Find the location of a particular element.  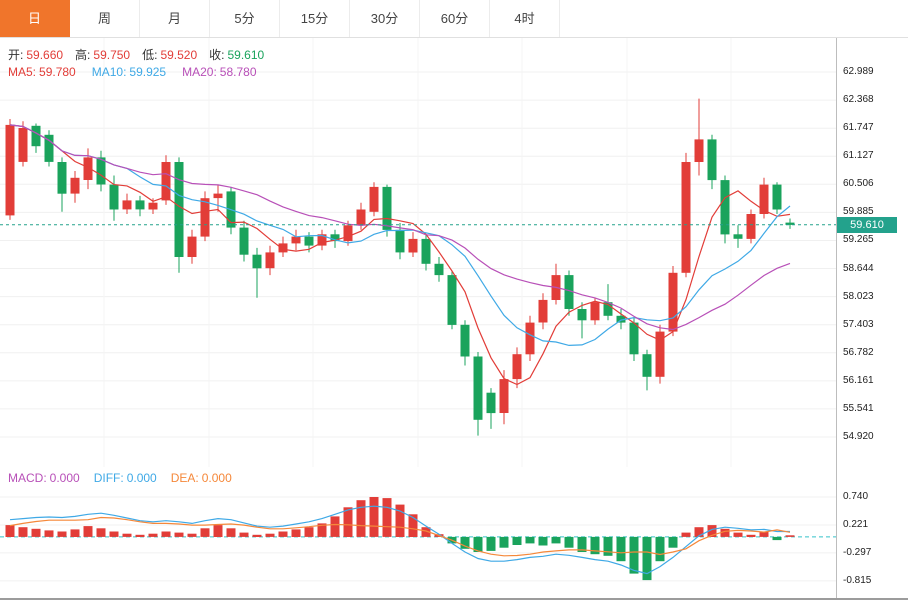

dea-line is located at coordinates (400, 536).